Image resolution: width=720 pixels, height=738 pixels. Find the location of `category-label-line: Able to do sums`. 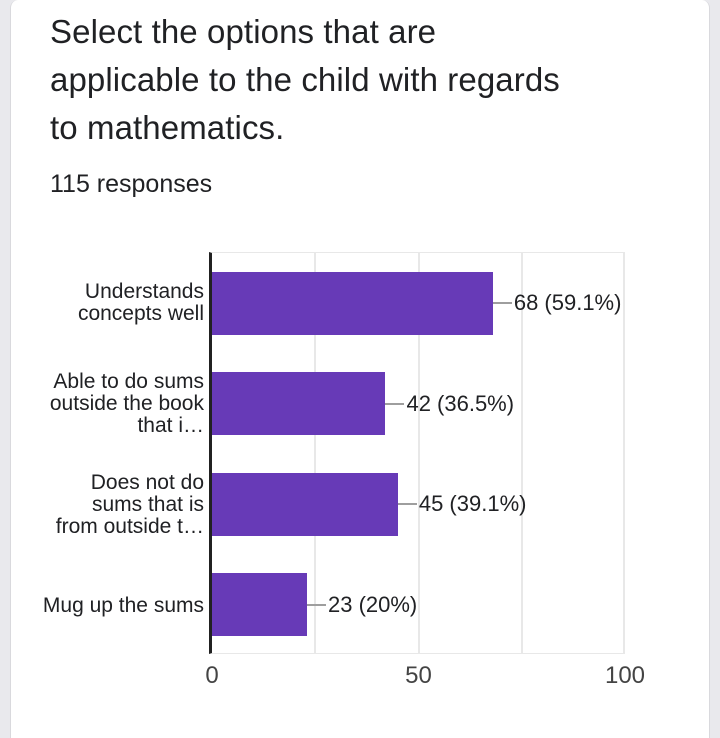

category-label-line: Able to do sums is located at coordinates (128, 381).